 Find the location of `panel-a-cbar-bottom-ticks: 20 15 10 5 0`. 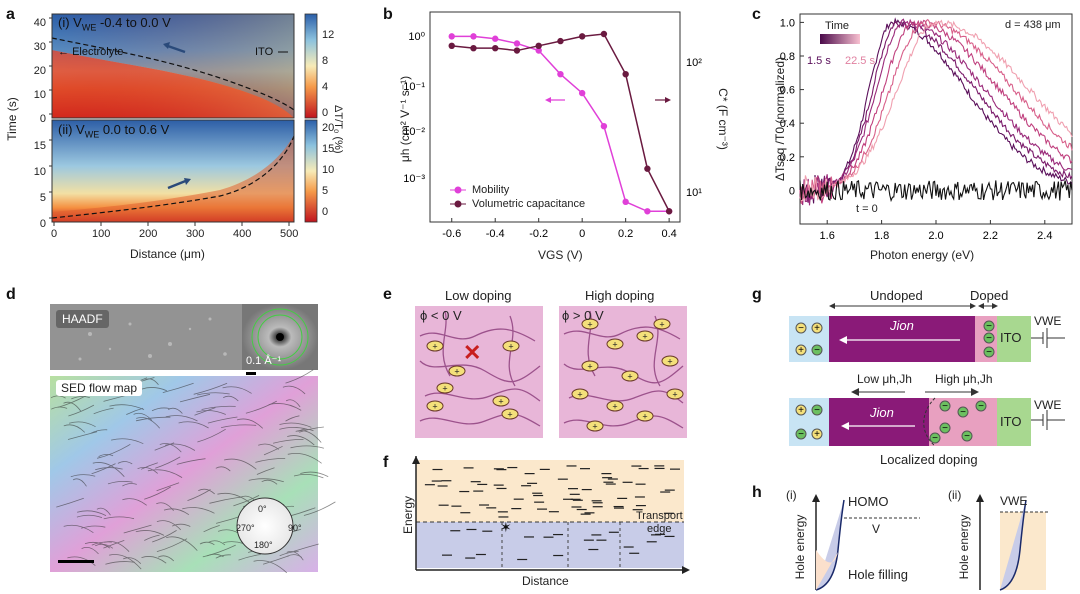

panel-a-cbar-bottom-ticks: 20 15 10 5 0 is located at coordinates (328, 170).